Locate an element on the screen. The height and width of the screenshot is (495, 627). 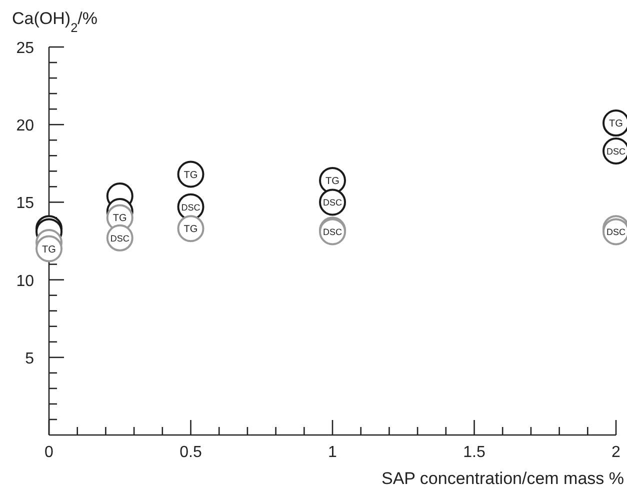
x-tick-label: 0 is located at coordinates (49, 452).